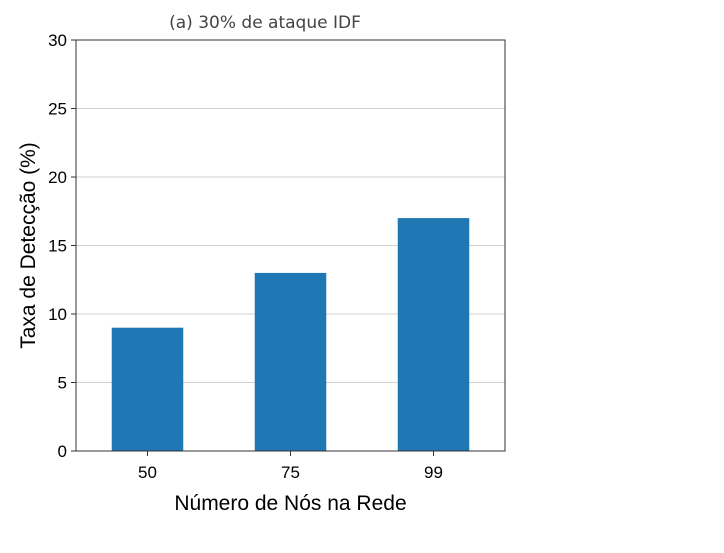 The height and width of the screenshot is (553, 724). What do you see at coordinates (57, 246) in the screenshot?
I see `y-tick-label: 15` at bounding box center [57, 246].